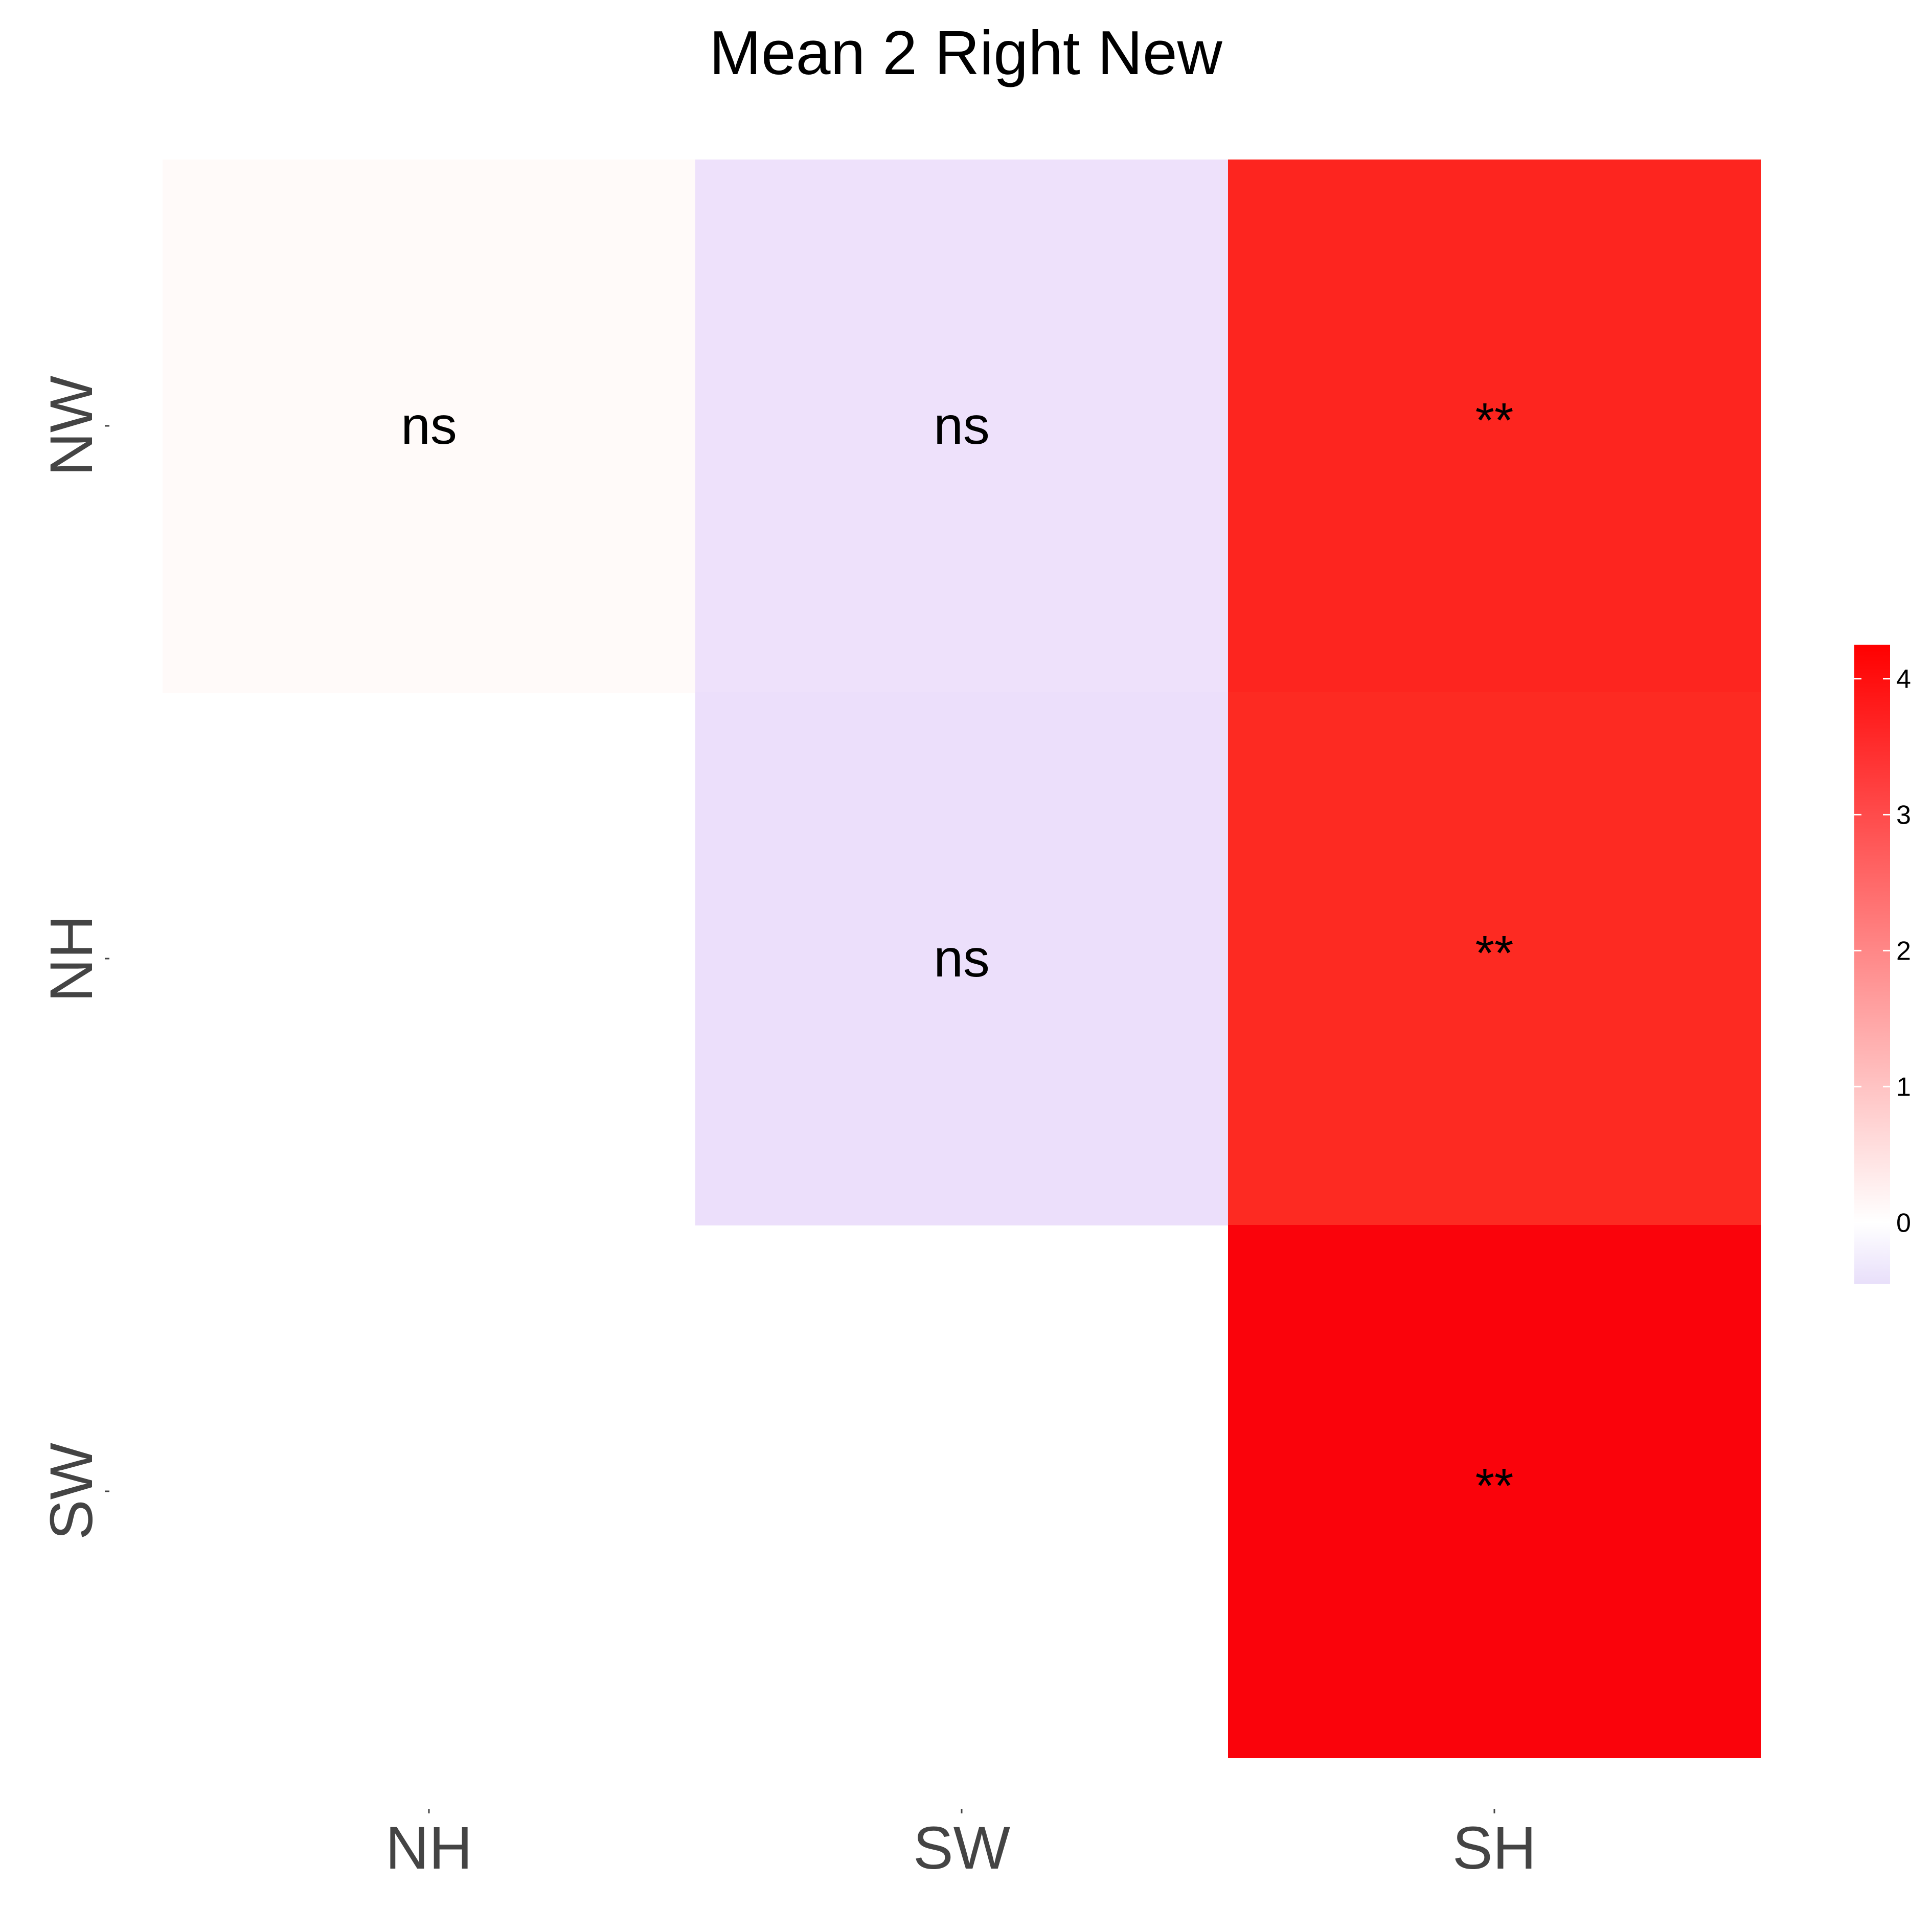 The width and height of the screenshot is (1932, 1932). Describe the element at coordinates (428, 1848) in the screenshot. I see `x-tick-label-nh: NH` at that location.